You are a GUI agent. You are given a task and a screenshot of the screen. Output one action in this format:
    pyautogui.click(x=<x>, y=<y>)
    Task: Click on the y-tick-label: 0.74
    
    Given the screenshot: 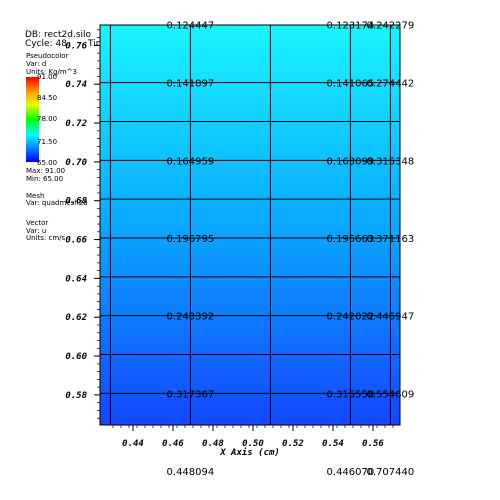 What is the action you would take?
    pyautogui.click(x=76, y=85)
    